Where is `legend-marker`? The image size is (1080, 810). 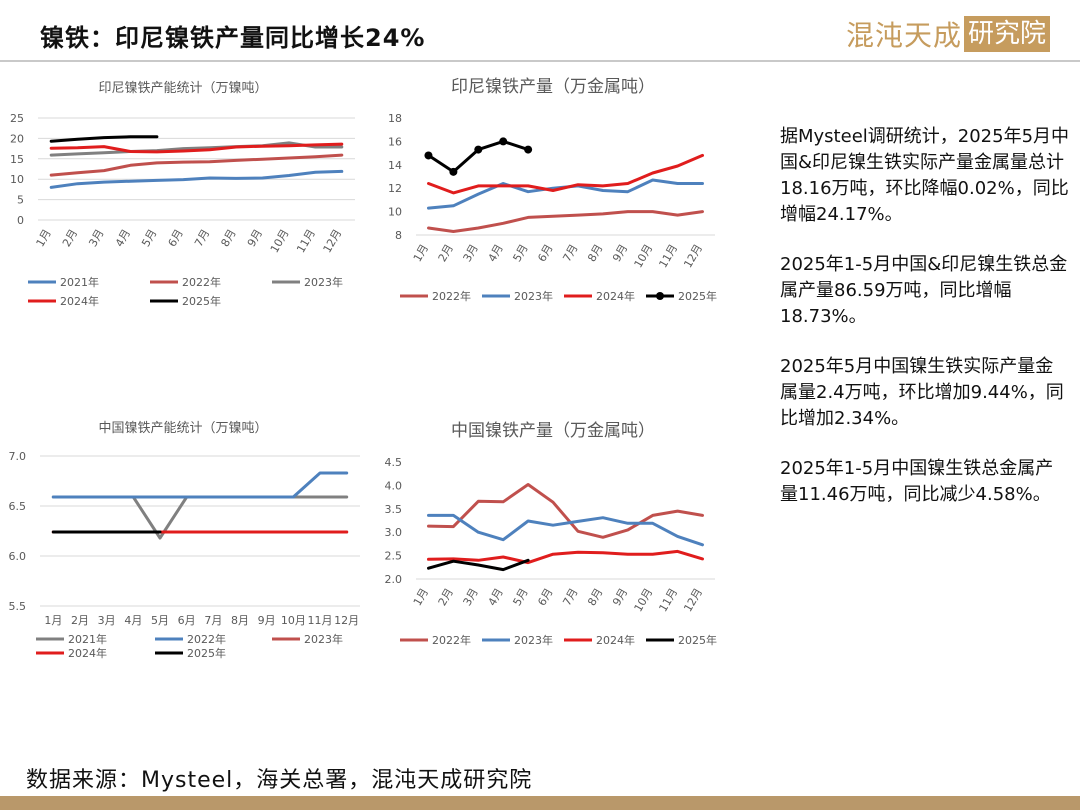
legend-marker is located at coordinates (660, 296).